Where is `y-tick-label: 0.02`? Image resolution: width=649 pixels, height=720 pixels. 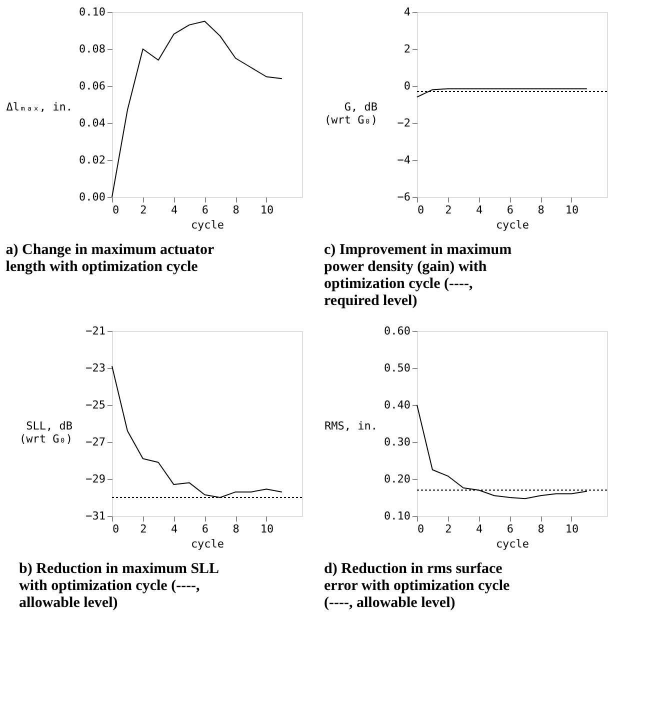
y-tick-label: 0.02 is located at coordinates (92, 160).